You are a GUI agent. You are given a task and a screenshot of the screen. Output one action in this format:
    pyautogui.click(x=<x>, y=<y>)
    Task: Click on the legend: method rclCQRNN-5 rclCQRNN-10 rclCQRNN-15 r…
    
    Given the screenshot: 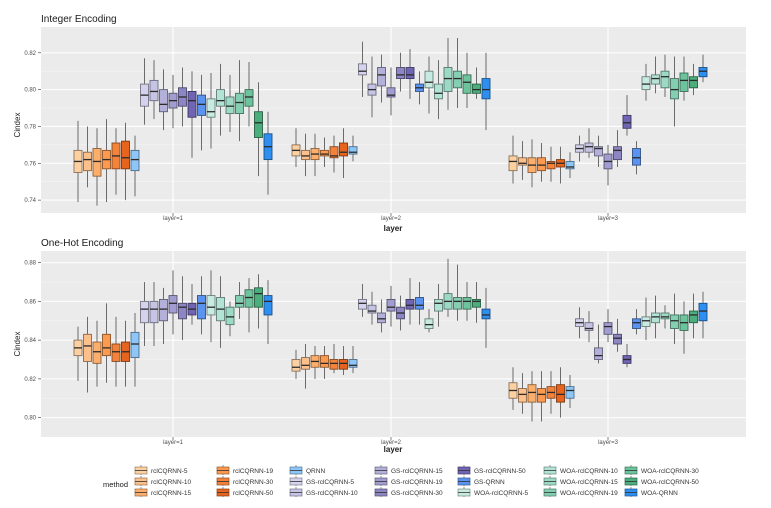 What is the action you would take?
    pyautogui.click(x=401, y=481)
    